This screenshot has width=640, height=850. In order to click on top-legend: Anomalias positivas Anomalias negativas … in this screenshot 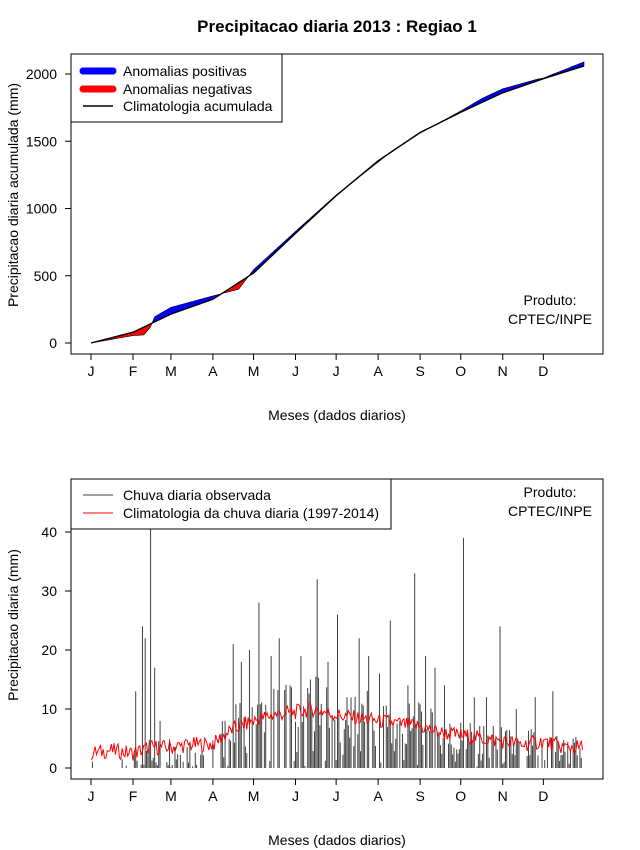, I will do `click(176, 88)`.